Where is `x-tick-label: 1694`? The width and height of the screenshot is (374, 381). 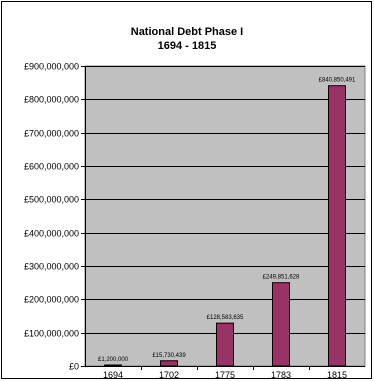 x-tick-label: 1694 is located at coordinates (113, 375).